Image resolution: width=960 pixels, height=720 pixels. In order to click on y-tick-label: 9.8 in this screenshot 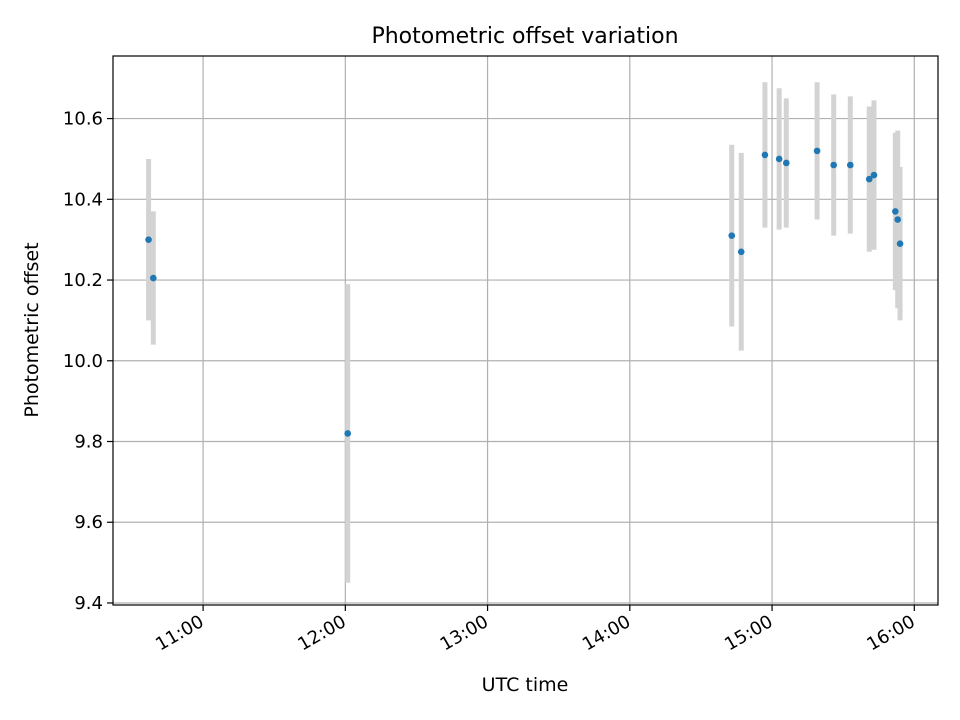, I will do `click(88, 442)`.